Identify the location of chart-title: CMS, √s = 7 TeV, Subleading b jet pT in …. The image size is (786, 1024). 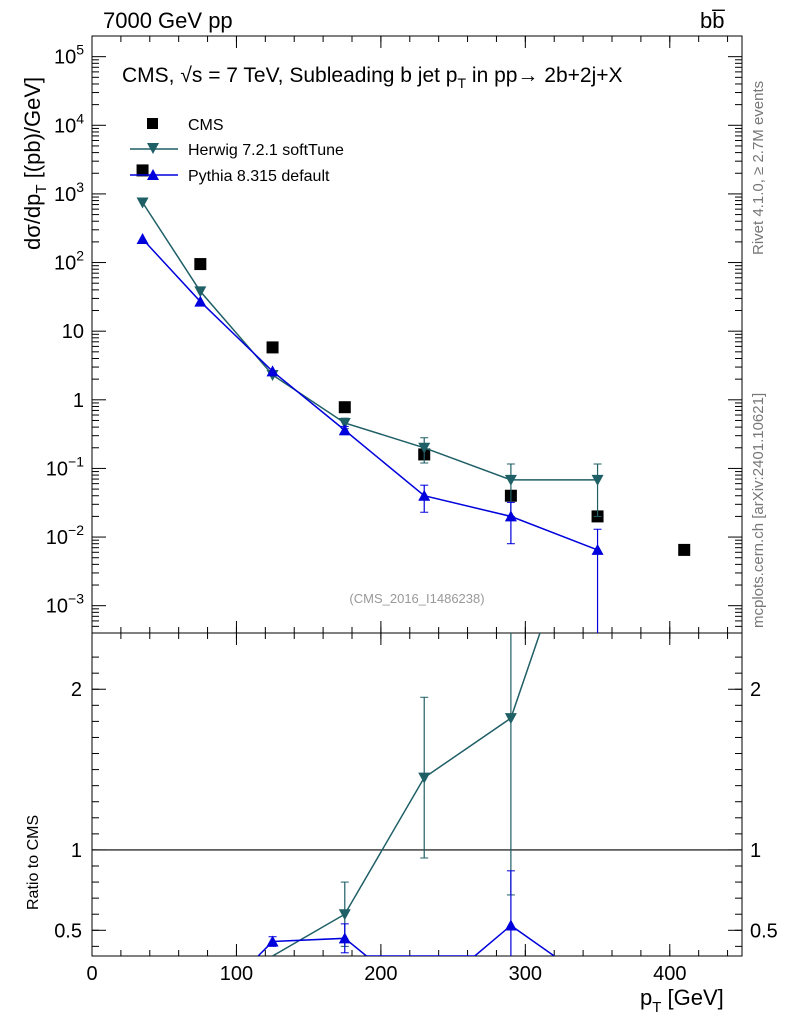
(372, 77).